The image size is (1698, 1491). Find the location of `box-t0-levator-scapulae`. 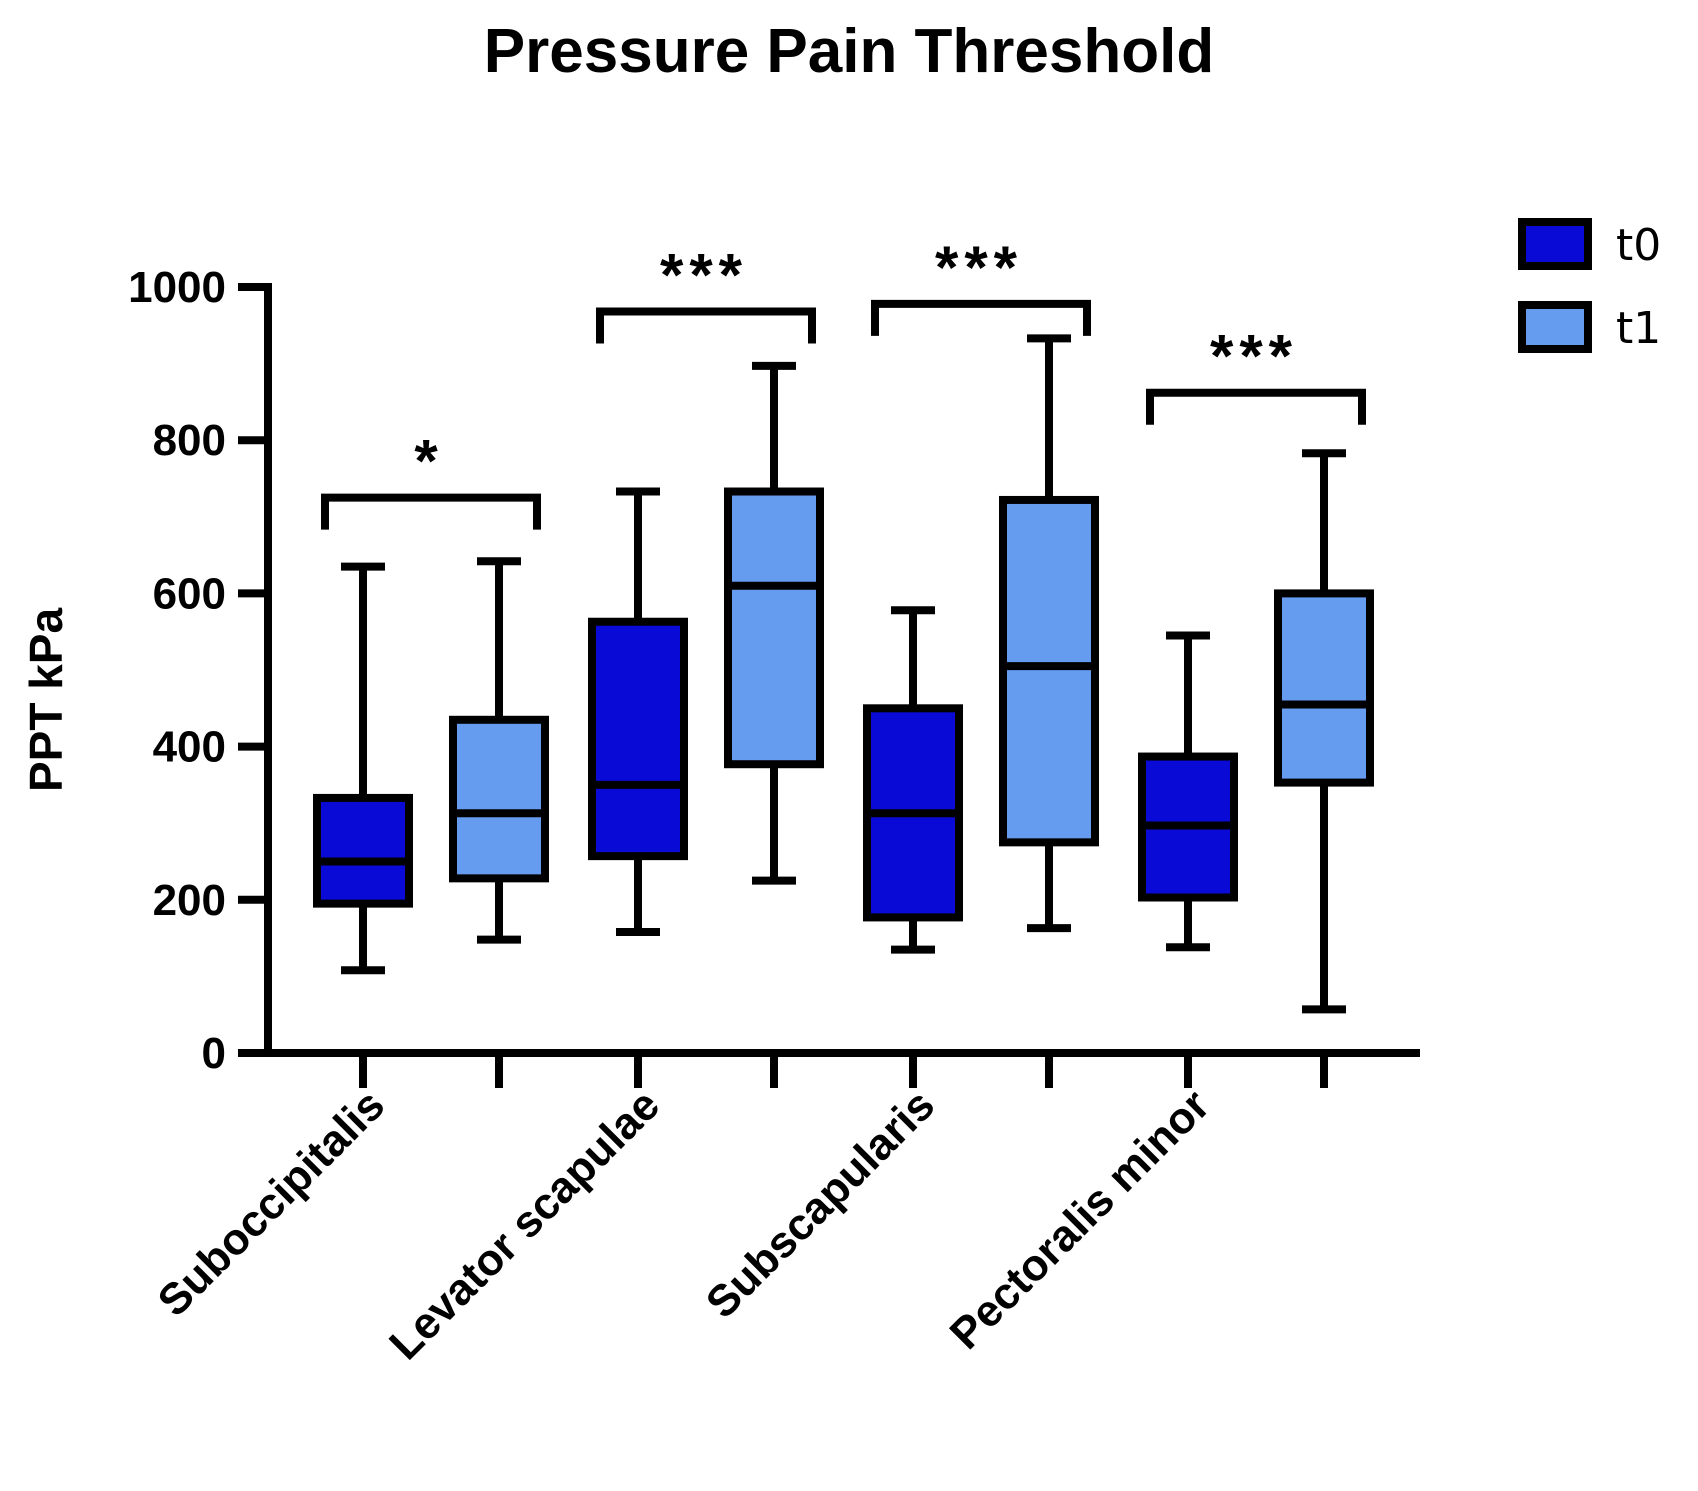

box-t0-levator-scapulae is located at coordinates (638, 711).